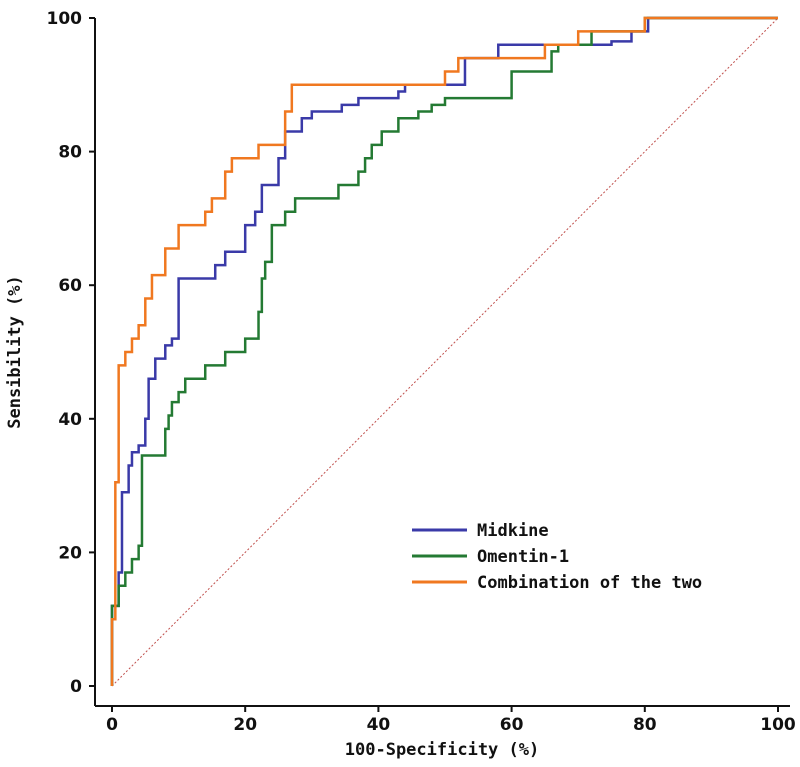 The image size is (800, 767). I want to click on legend-label-midkine: Midkine, so click(513, 531).